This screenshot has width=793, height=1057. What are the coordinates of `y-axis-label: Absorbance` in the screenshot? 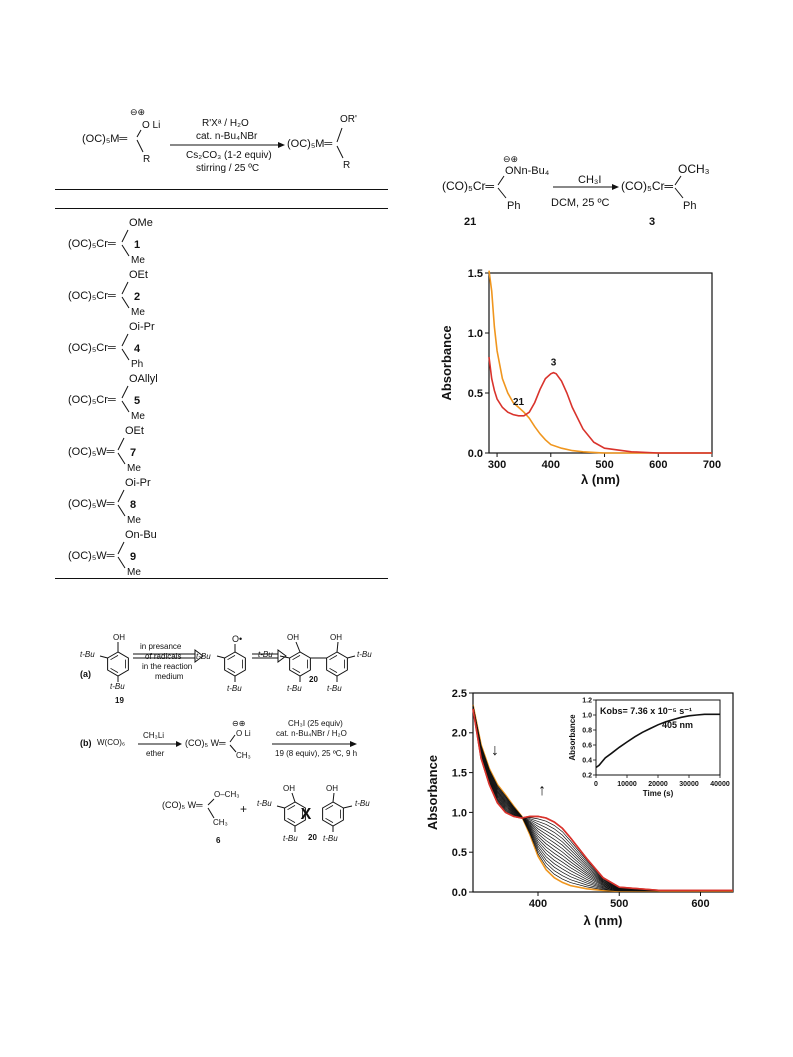 It's located at (446, 362).